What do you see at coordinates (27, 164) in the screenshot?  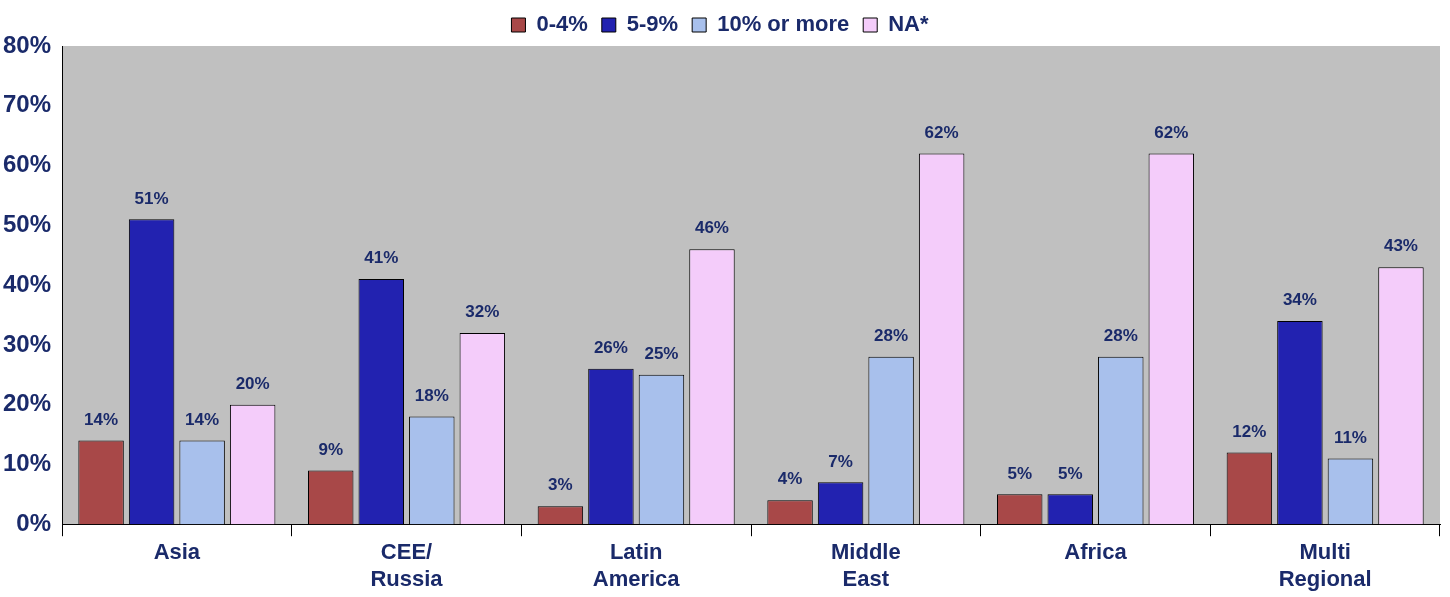 I see `y-tick-label: 60%` at bounding box center [27, 164].